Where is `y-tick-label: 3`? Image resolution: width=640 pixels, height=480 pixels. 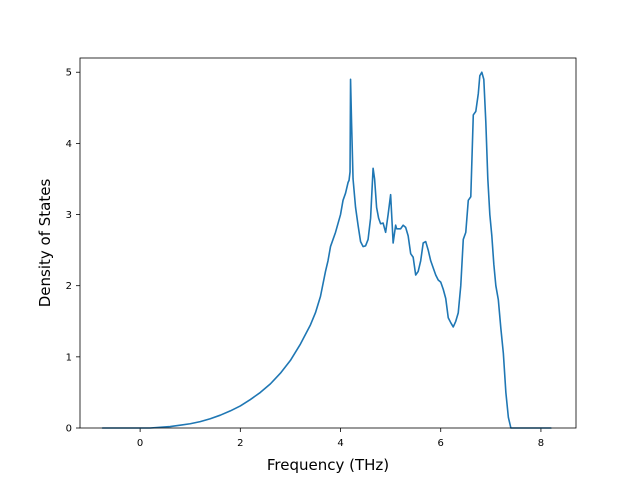
y-tick-label: 3 is located at coordinates (69, 215).